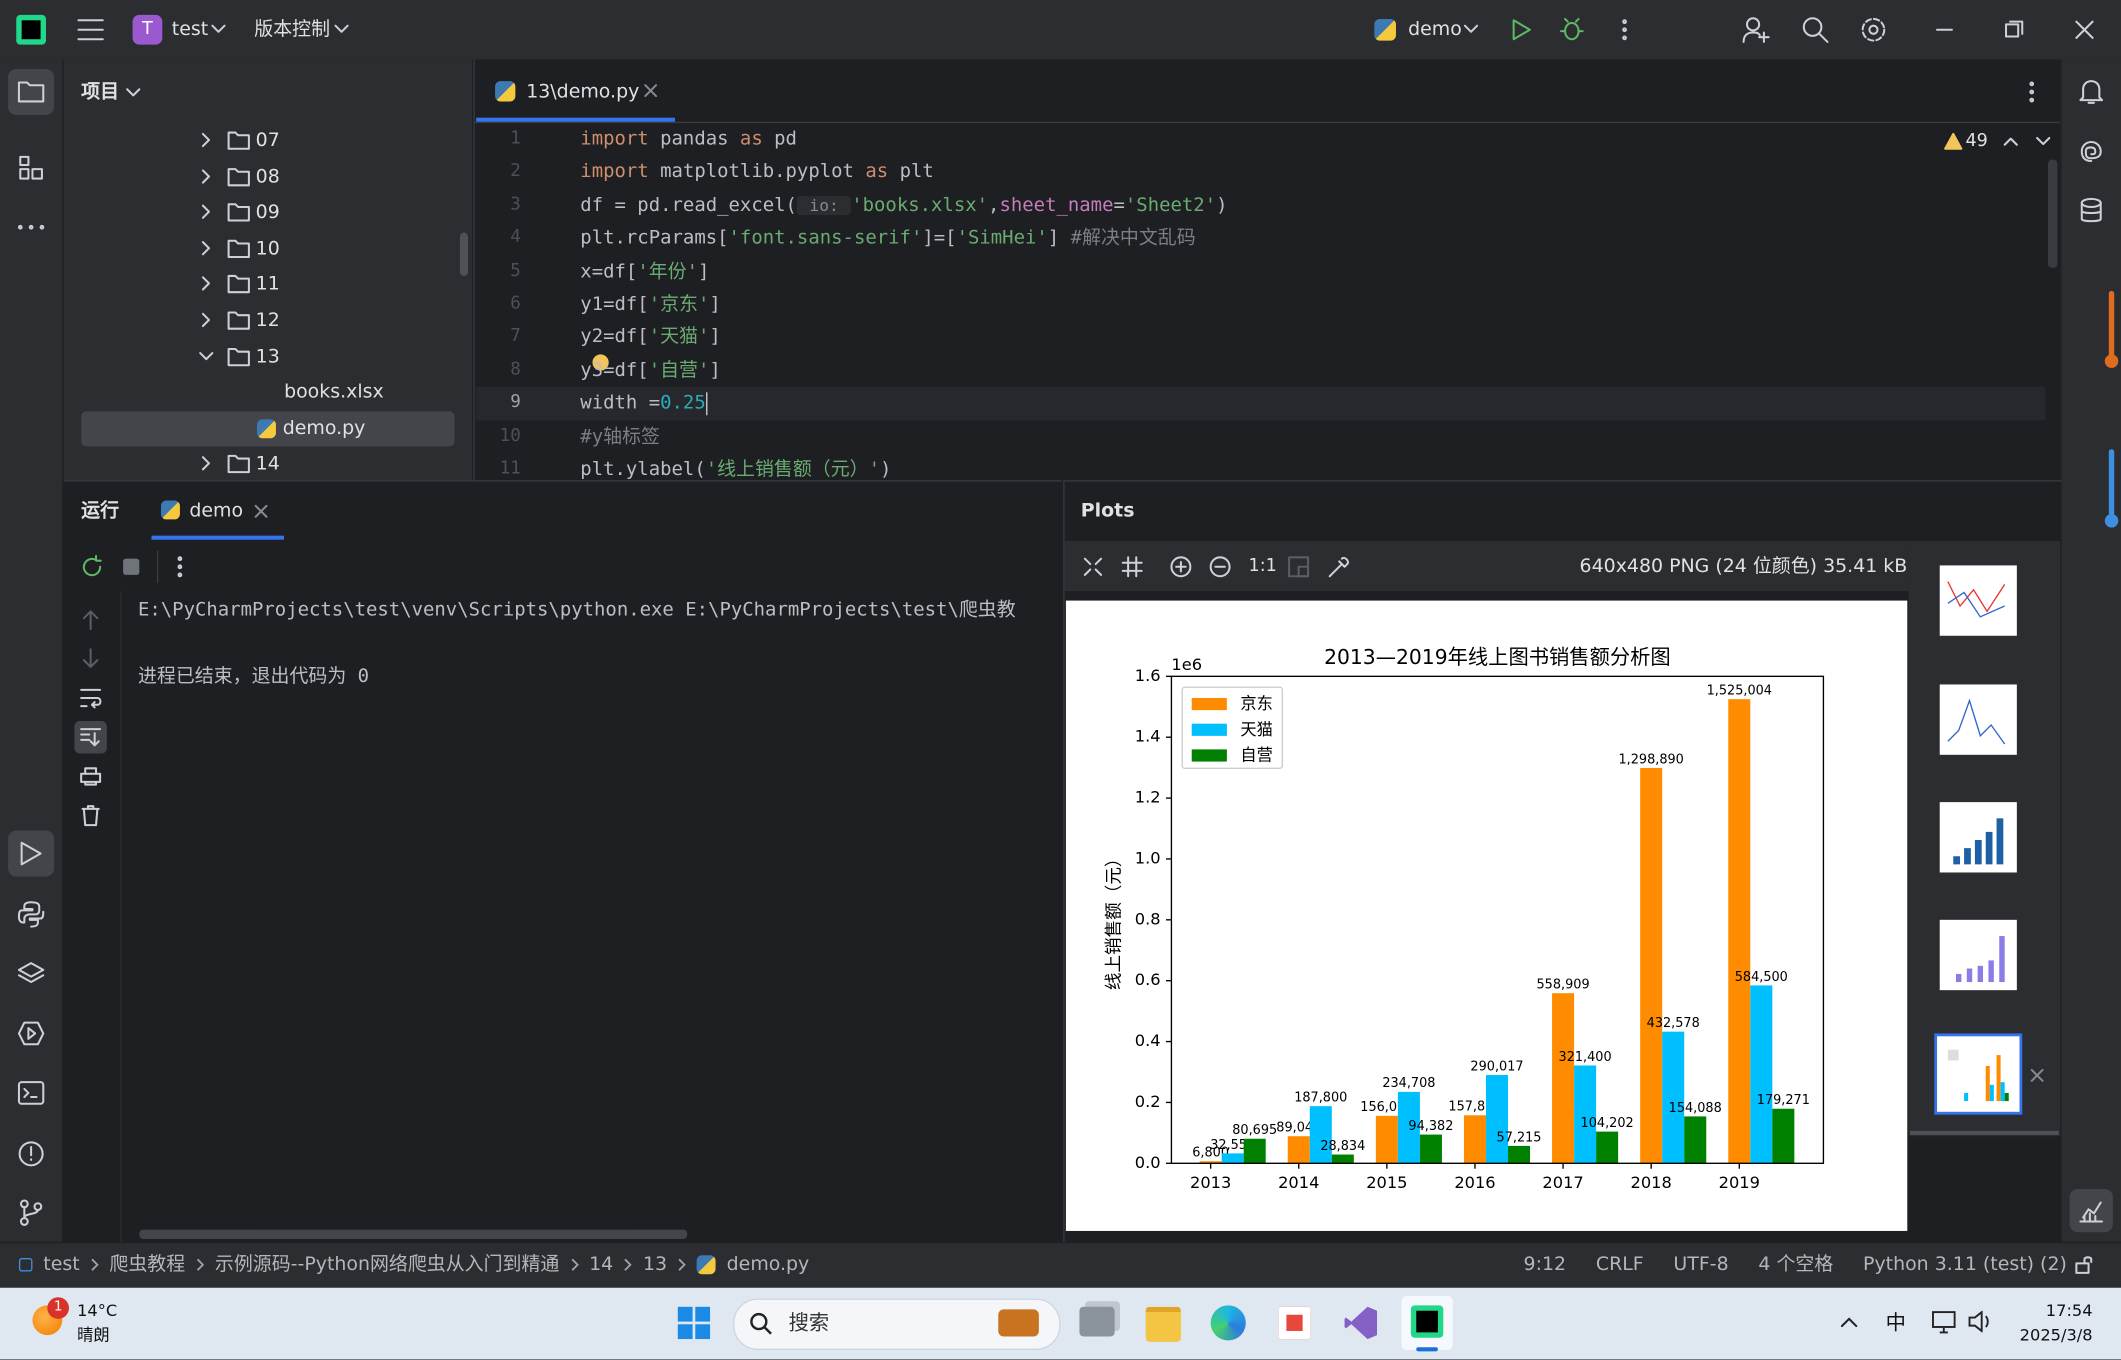 The width and height of the screenshot is (2121, 1360). I want to click on structure-tool, so click(31, 167).